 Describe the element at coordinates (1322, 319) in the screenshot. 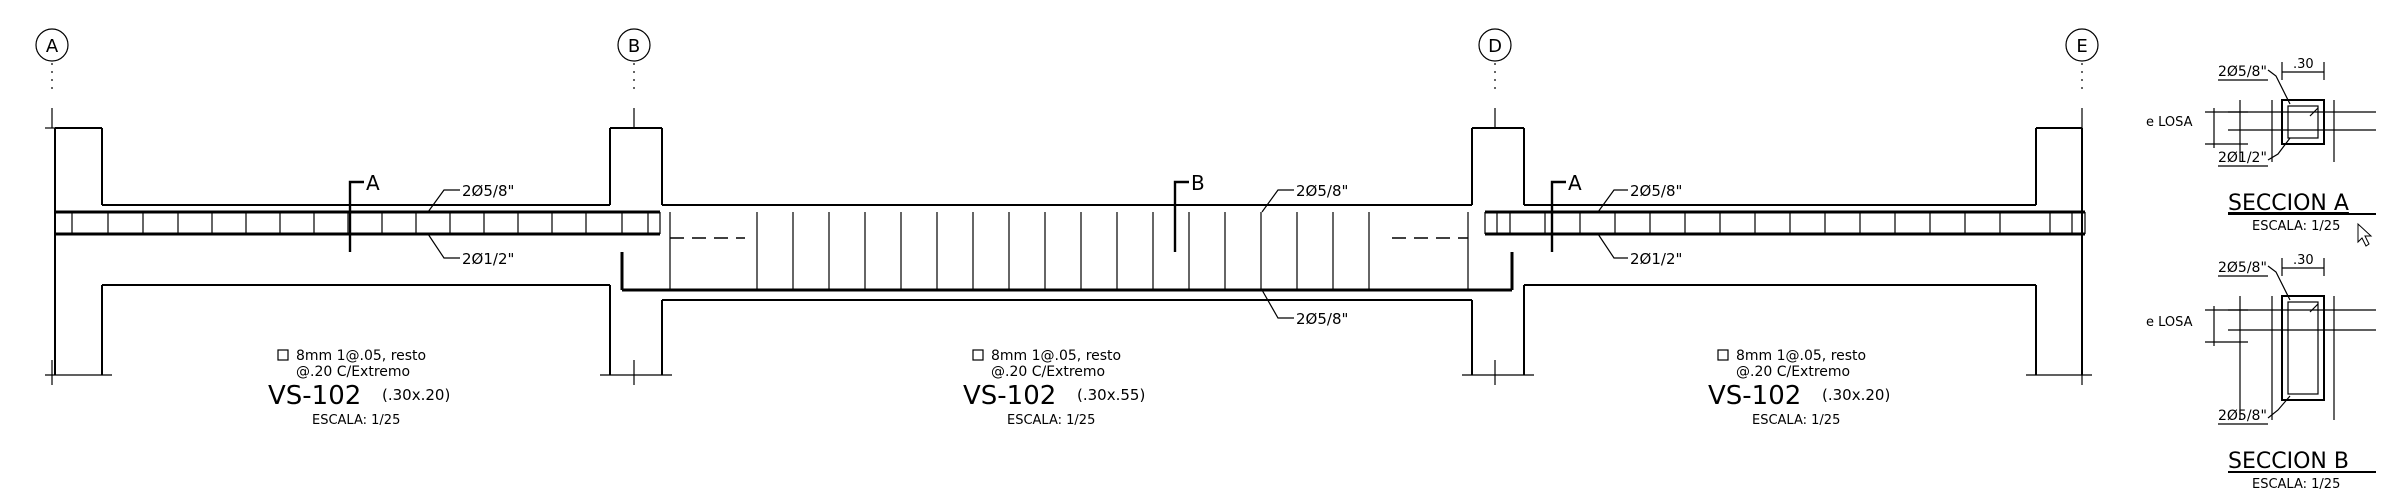

I see `bottom-bar-label: 2Ø5/8"` at that location.